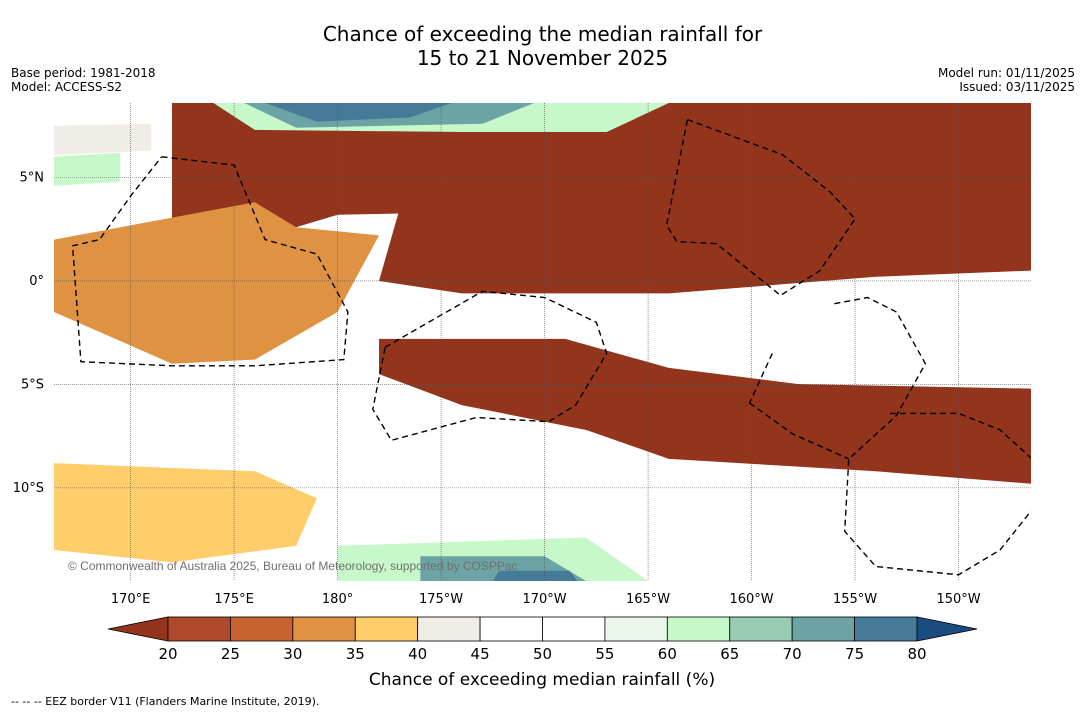 The width and height of the screenshot is (1085, 713). What do you see at coordinates (792, 654) in the screenshot?
I see `colorbar-tick-label: 70` at bounding box center [792, 654].